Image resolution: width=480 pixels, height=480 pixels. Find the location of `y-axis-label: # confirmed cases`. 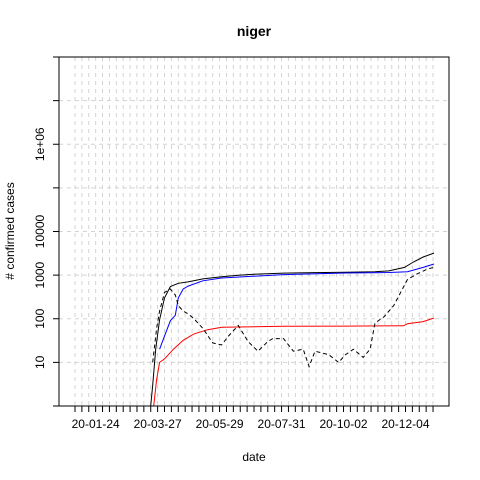

y-axis-label: # confirmed cases is located at coordinates (10, 230).